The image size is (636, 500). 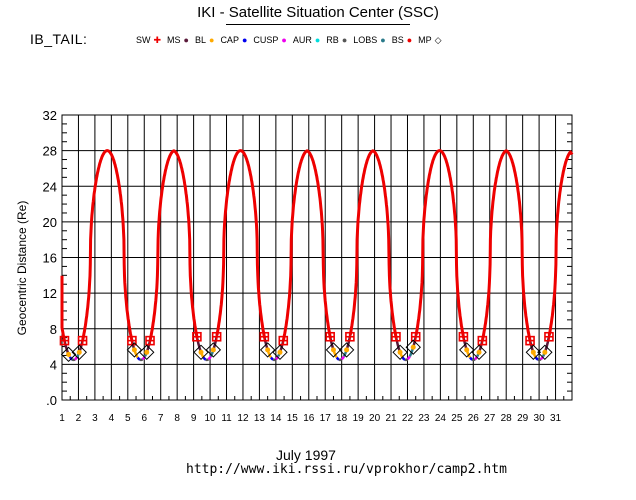 What do you see at coordinates (306, 347) in the screenshot?
I see `chart-markers` at bounding box center [306, 347].